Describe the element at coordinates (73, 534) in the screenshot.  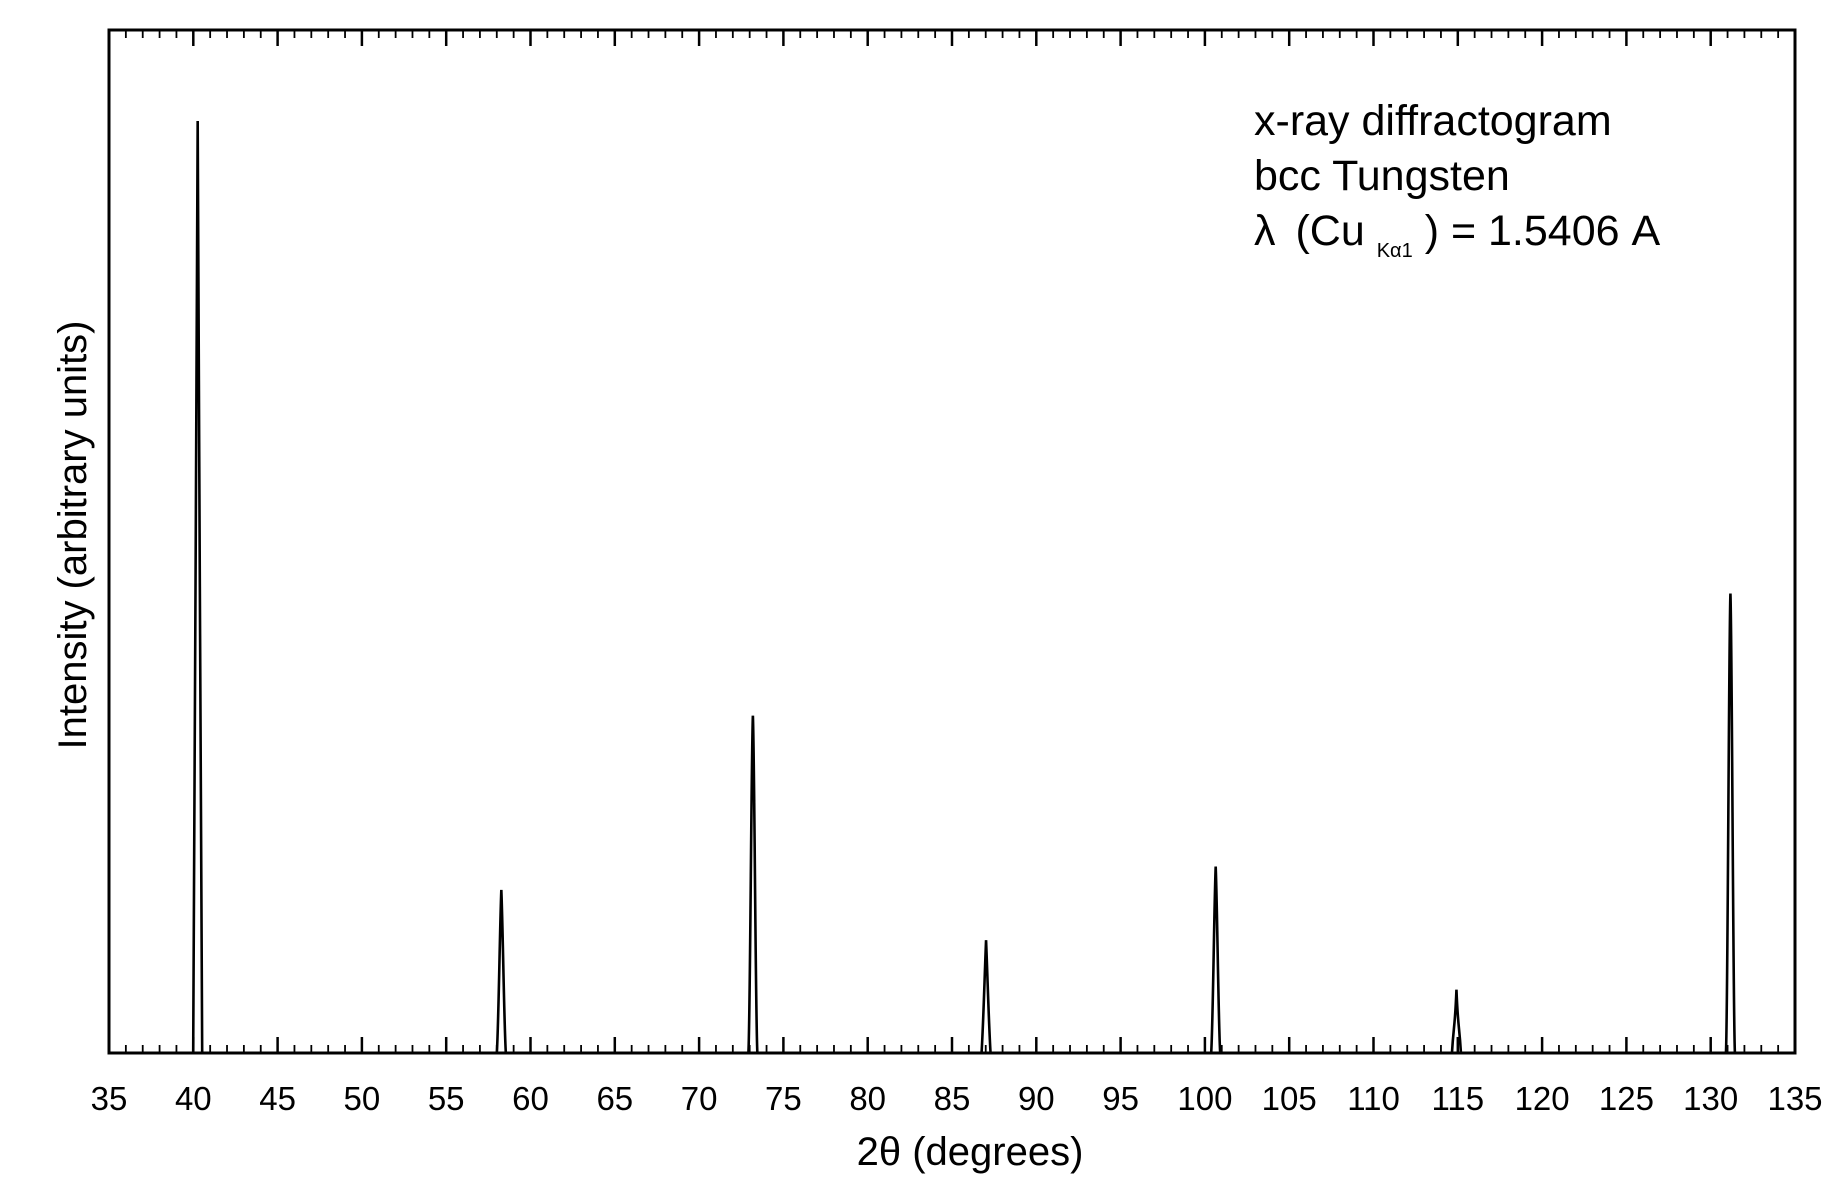
I see `y-axis-title: Intensity (arbitrary units)` at that location.